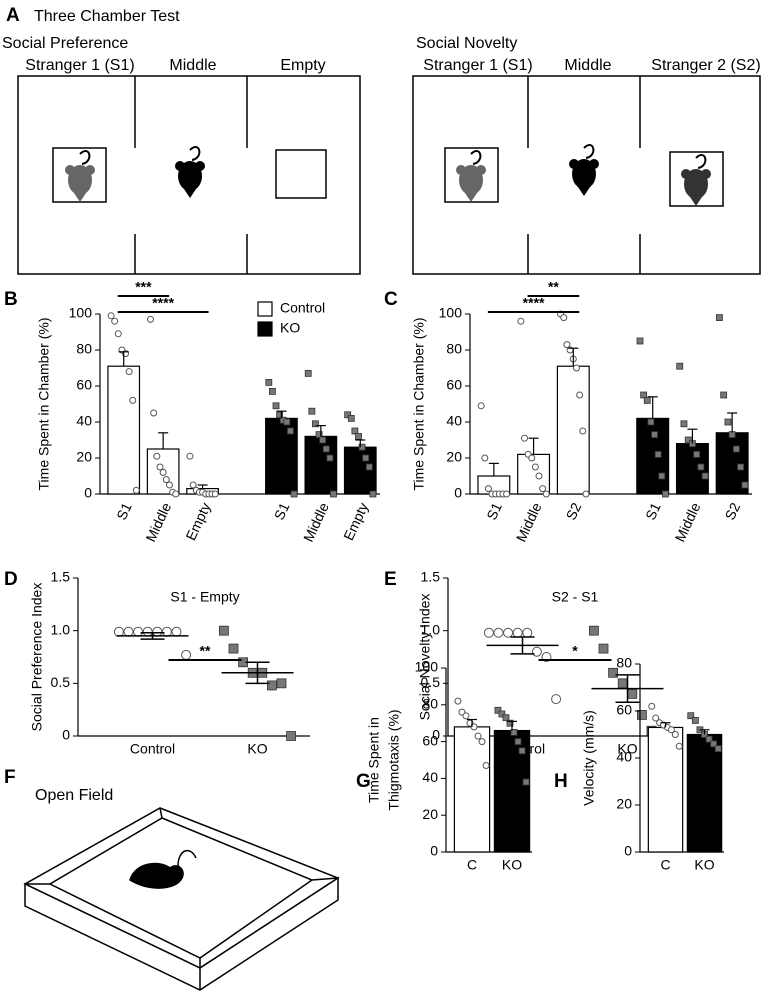  I want to click on panel-label: A, so click(13, 15).